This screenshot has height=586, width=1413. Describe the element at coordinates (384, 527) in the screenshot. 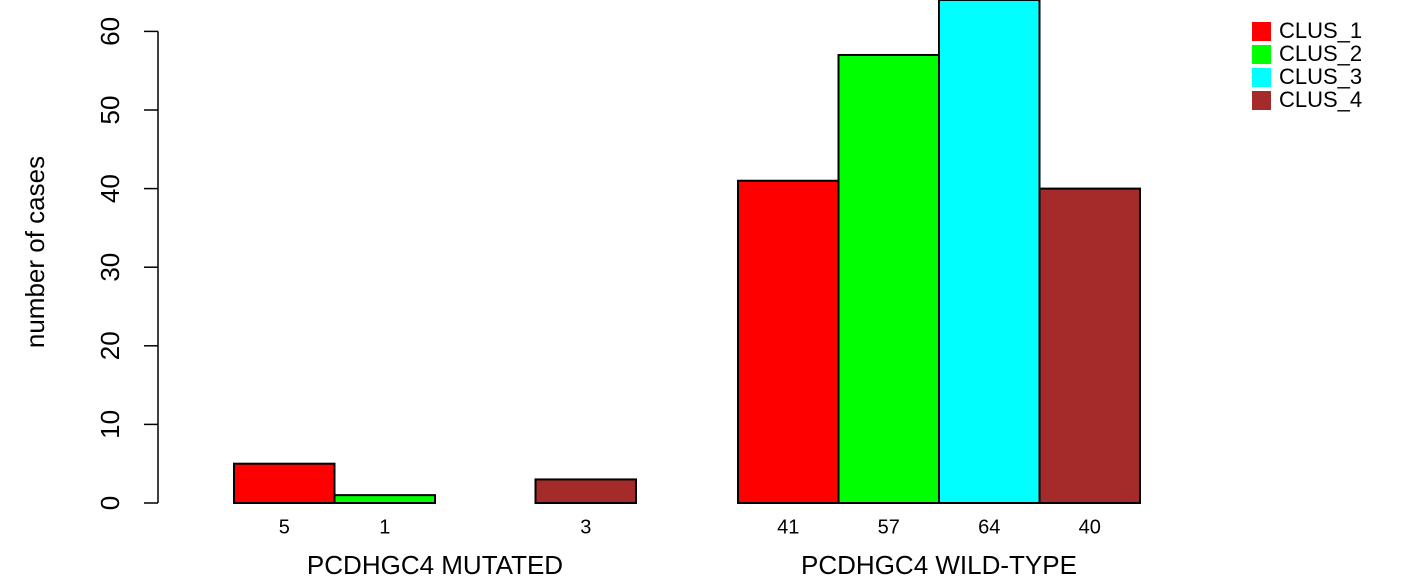

I see `bar-value-label: 1` at that location.